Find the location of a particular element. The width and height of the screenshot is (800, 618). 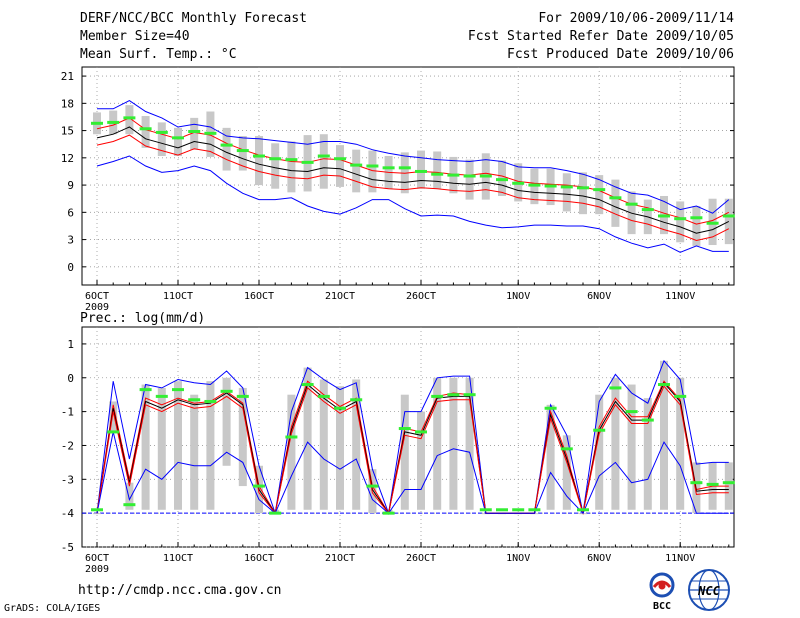

source-url: http://cmdp.ncc.cma.gov.cn is located at coordinates (180, 590).